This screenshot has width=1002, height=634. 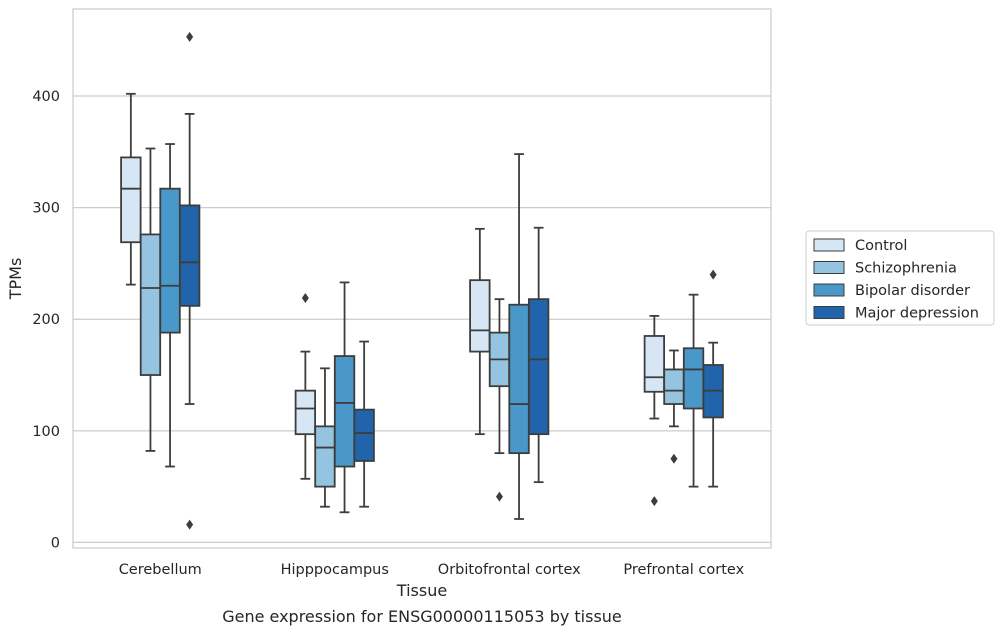 What do you see at coordinates (46, 432) in the screenshot?
I see `y-tick-label: 100` at bounding box center [46, 432].